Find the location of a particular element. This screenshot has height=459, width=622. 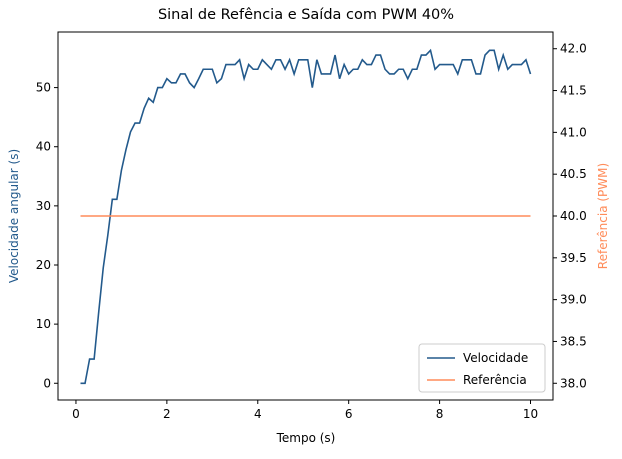

x-tick-label: 10 is located at coordinates (530, 414).